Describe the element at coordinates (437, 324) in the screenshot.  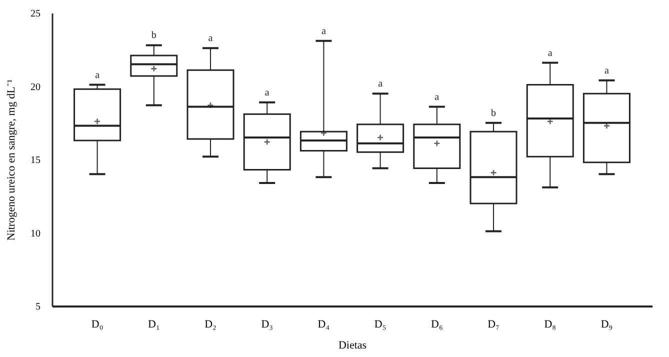
I see `x-tick-label: D₆` at that location.